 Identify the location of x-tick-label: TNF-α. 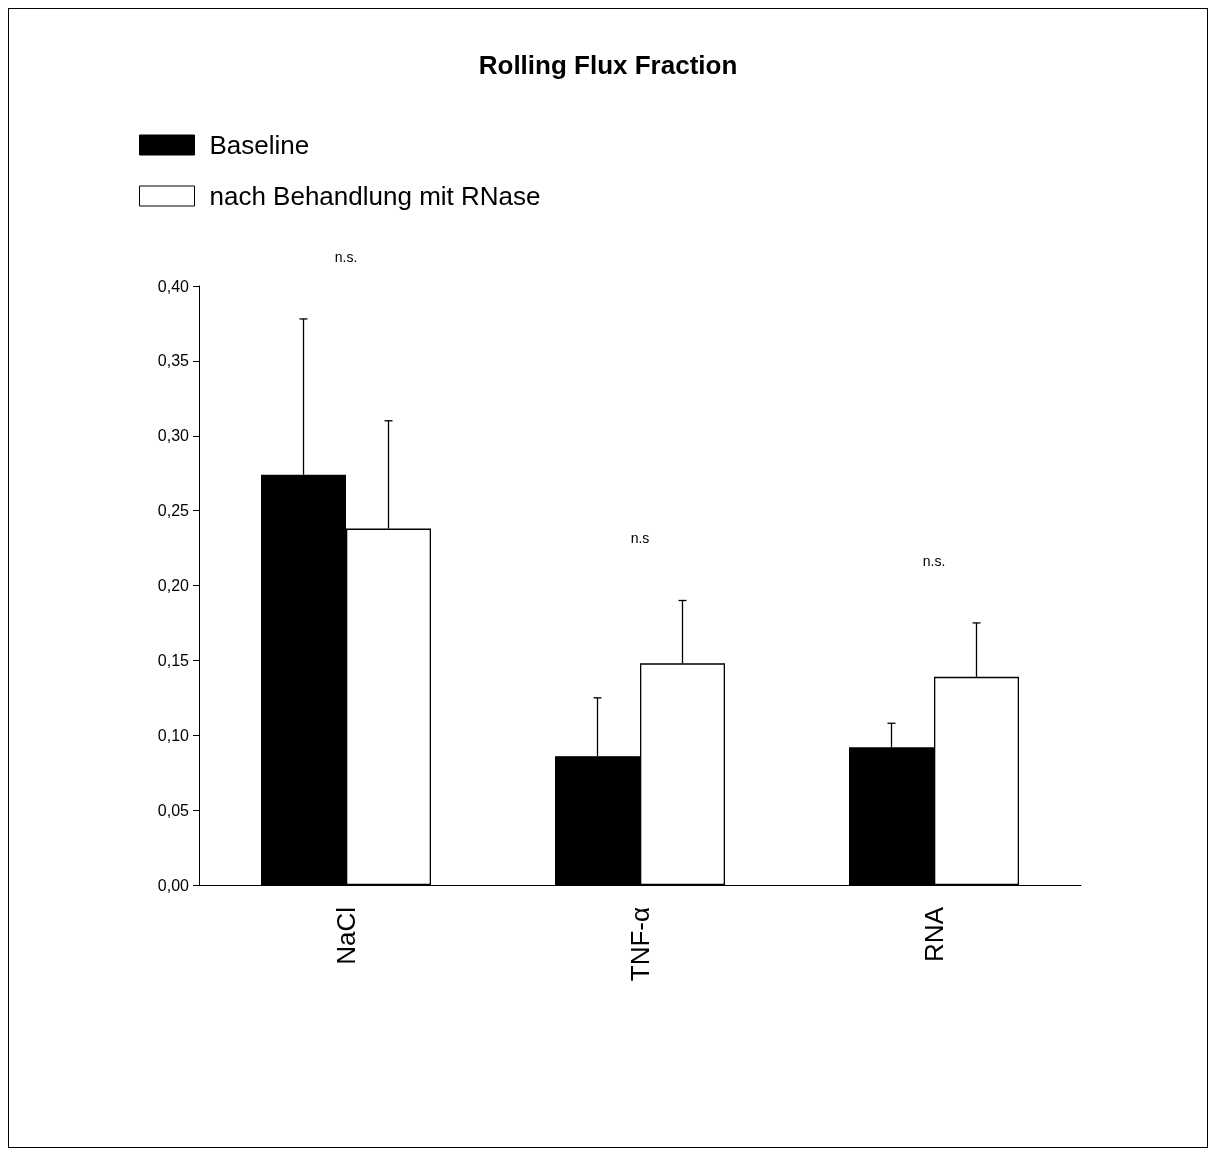
(640, 944).